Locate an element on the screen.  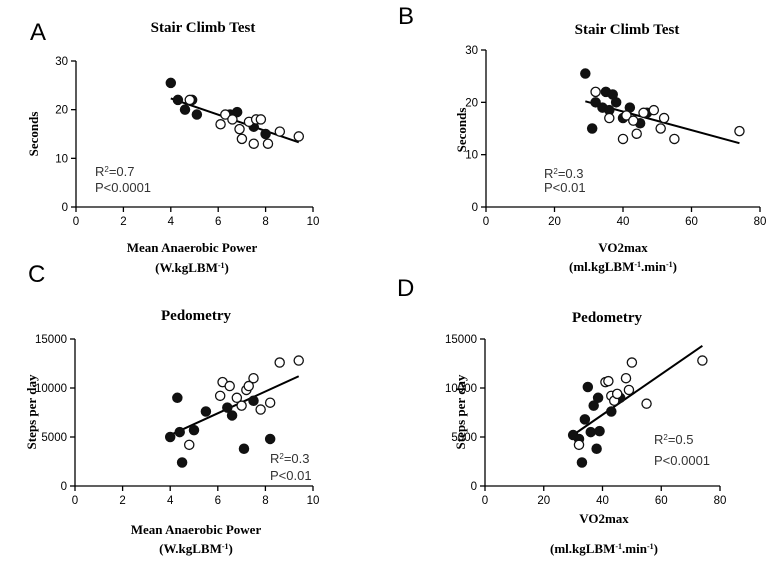
y-tick-label: 10 is located at coordinates (471, 156).